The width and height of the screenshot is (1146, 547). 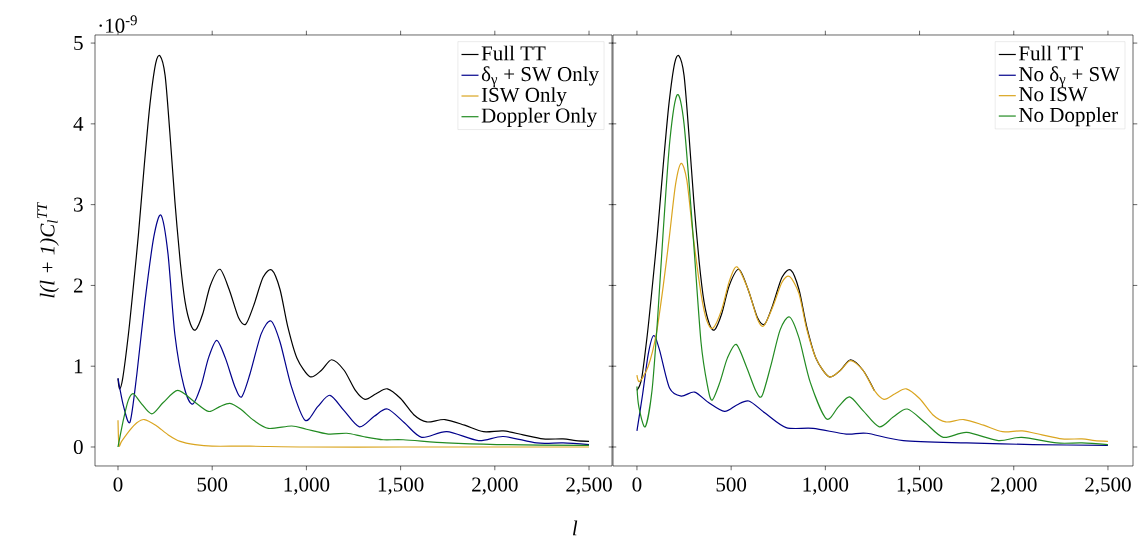 I want to click on legend-label: Doppler Only, so click(x=539, y=117).